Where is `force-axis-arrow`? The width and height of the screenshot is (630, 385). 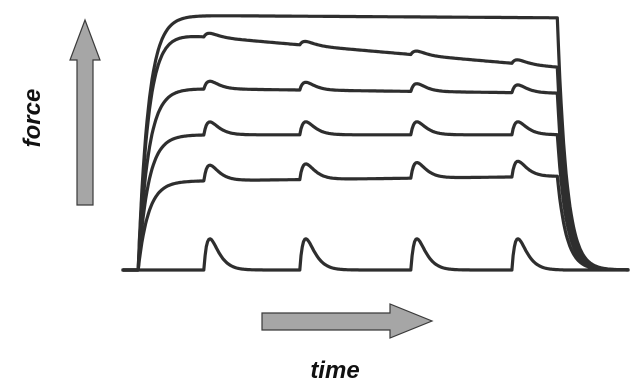 force-axis-arrow is located at coordinates (85, 112).